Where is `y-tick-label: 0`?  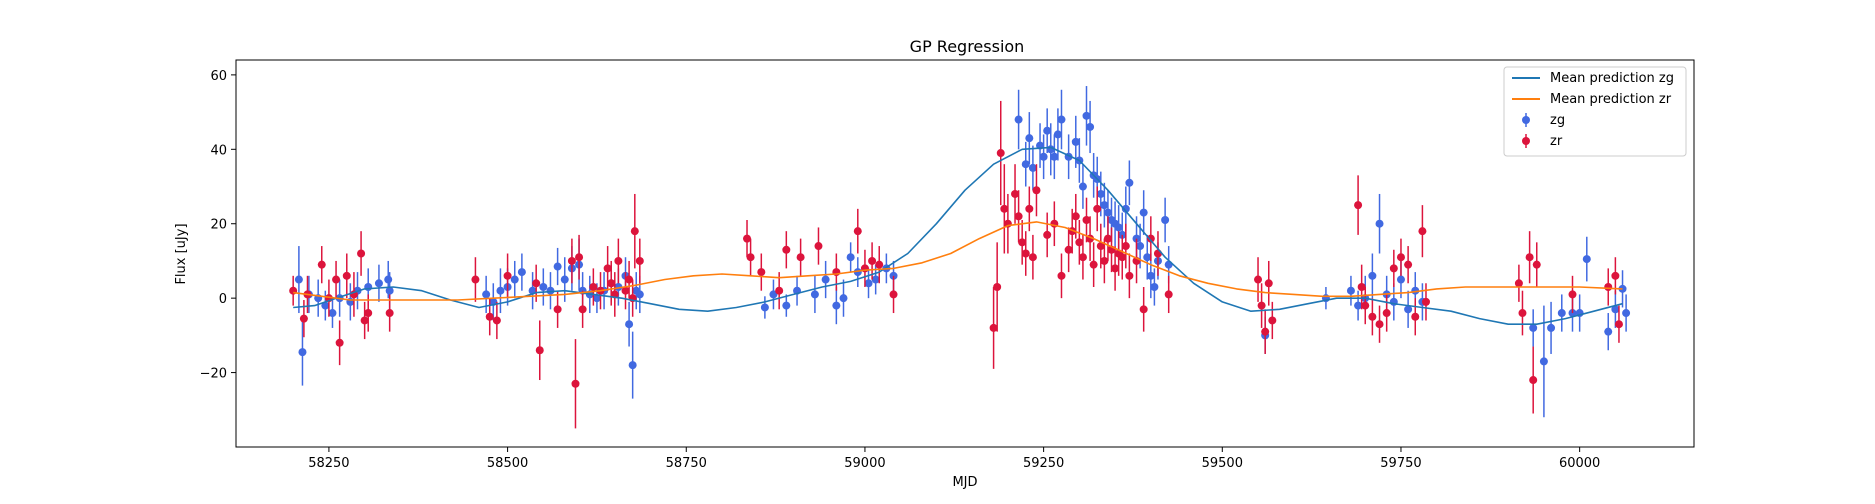
y-tick-label: 0 is located at coordinates (223, 299).